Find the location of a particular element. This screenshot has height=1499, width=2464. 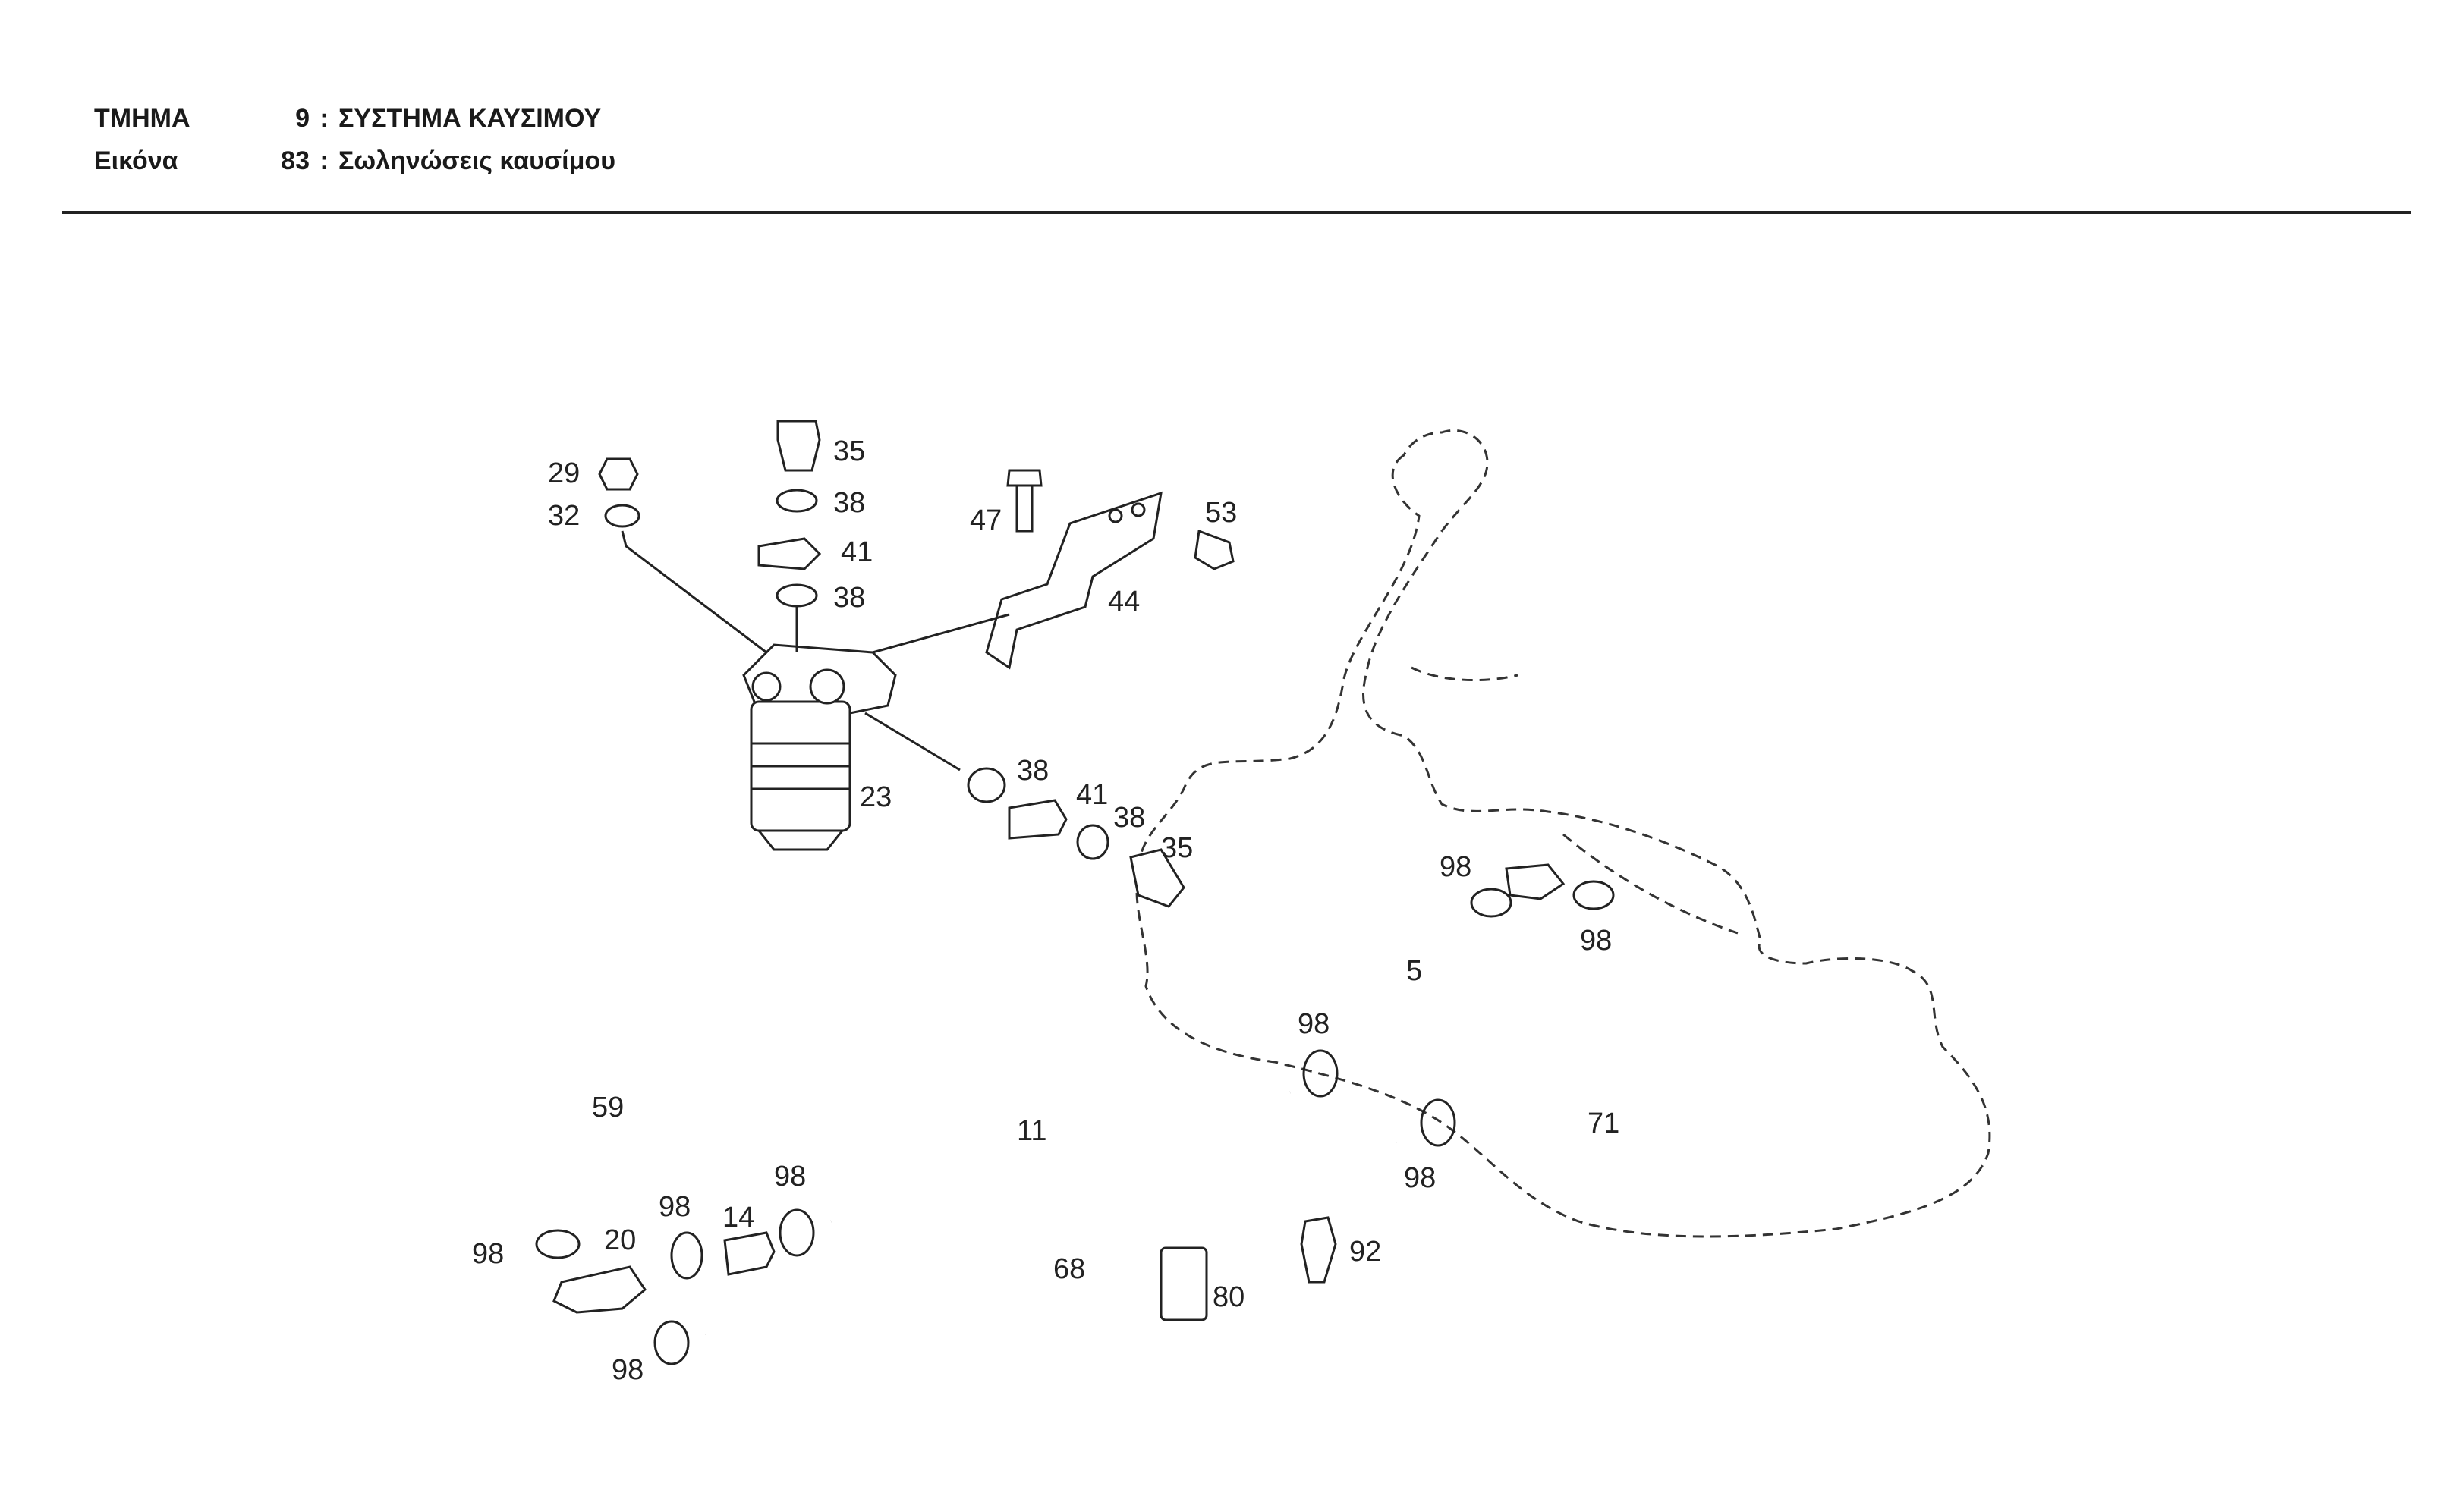

callout-23: 23 is located at coordinates (876, 797).